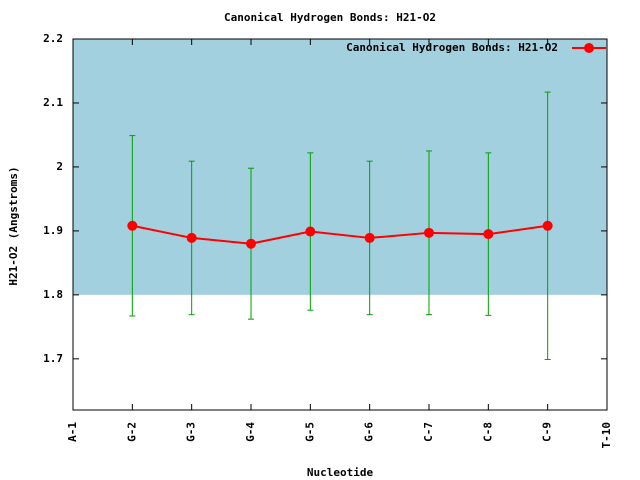 The height and width of the screenshot is (480, 640). What do you see at coordinates (59, 166) in the screenshot?
I see `y-tick-label: 2` at bounding box center [59, 166].